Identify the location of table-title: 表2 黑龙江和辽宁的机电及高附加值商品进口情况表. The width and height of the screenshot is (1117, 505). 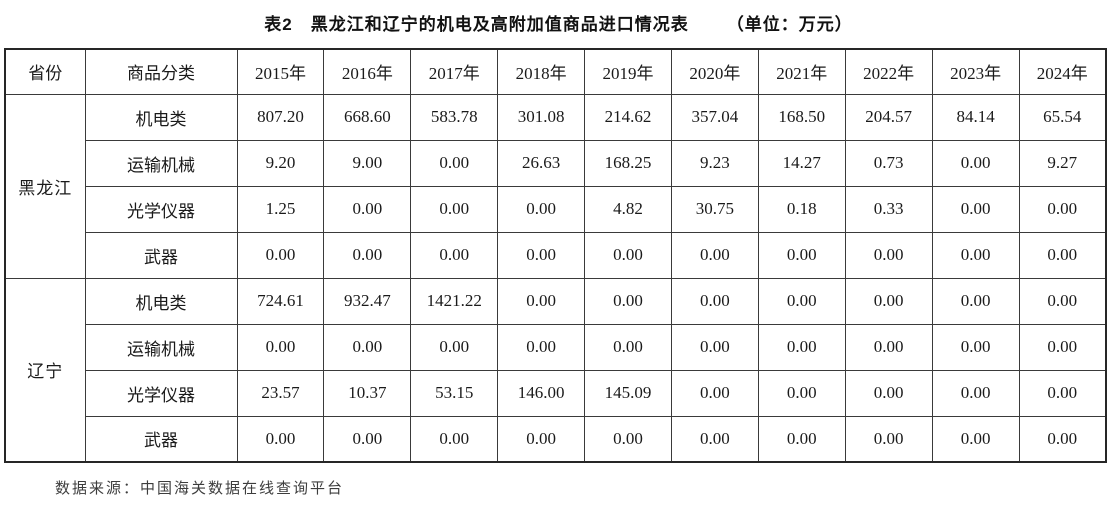
(476, 24).